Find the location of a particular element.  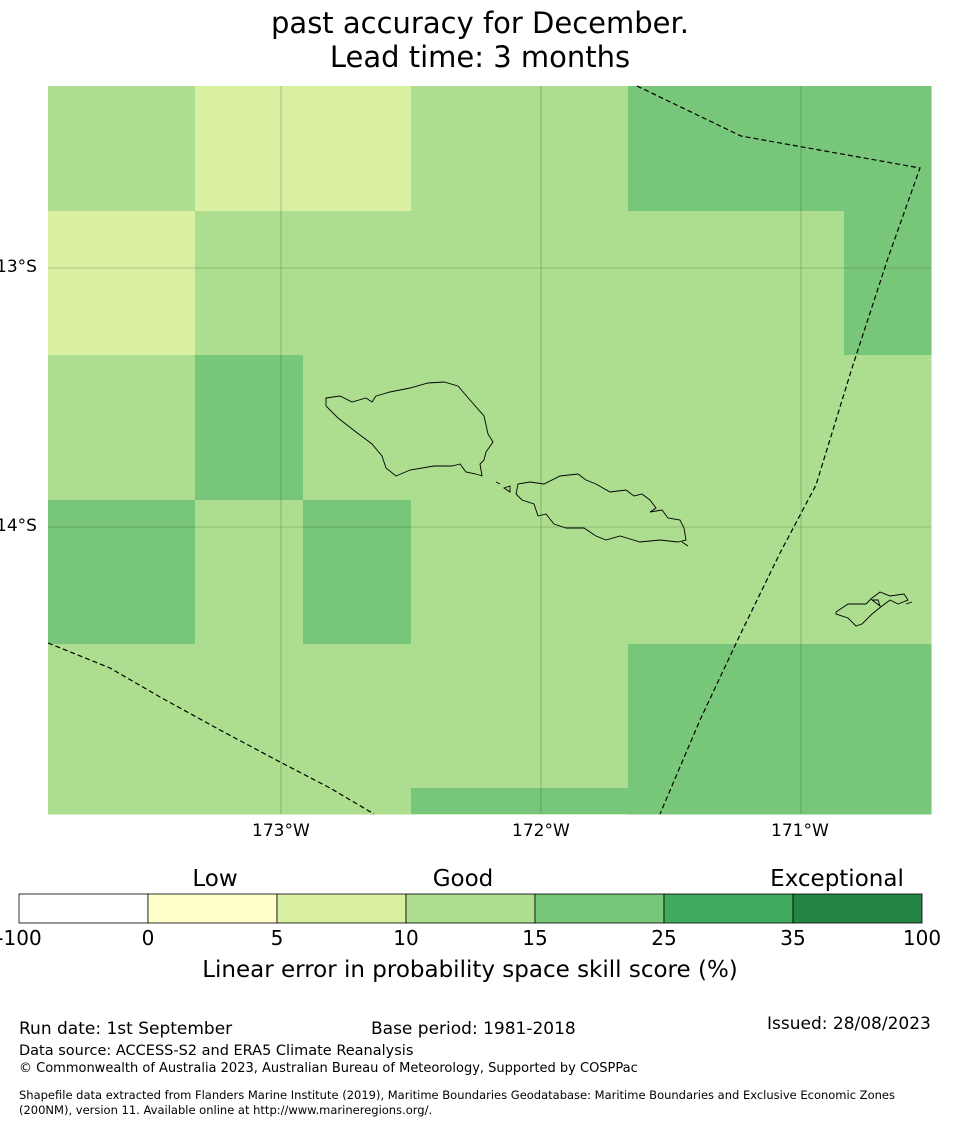

upolu-island is located at coordinates (601, 508).